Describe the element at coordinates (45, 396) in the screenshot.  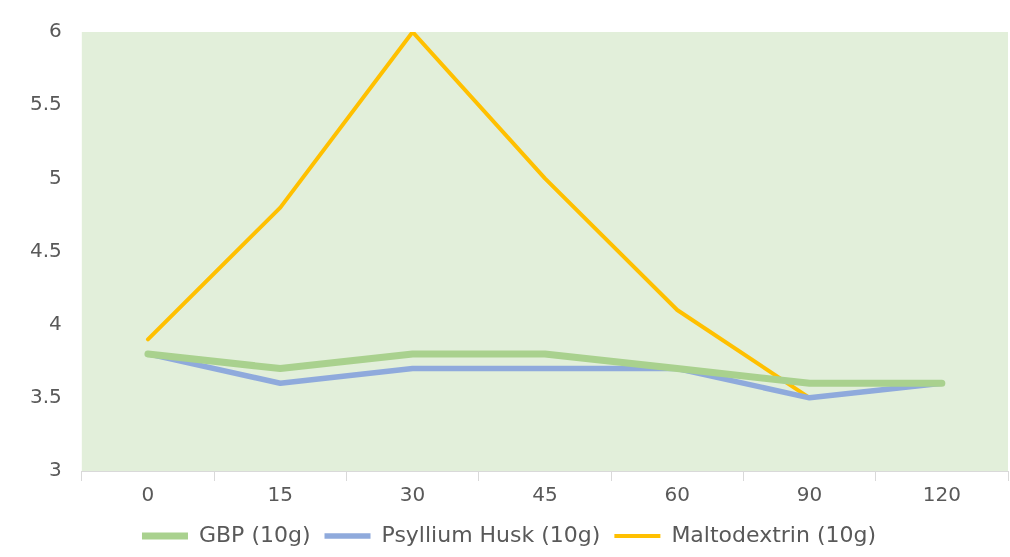
I see `y-tick-label: 3.5` at that location.